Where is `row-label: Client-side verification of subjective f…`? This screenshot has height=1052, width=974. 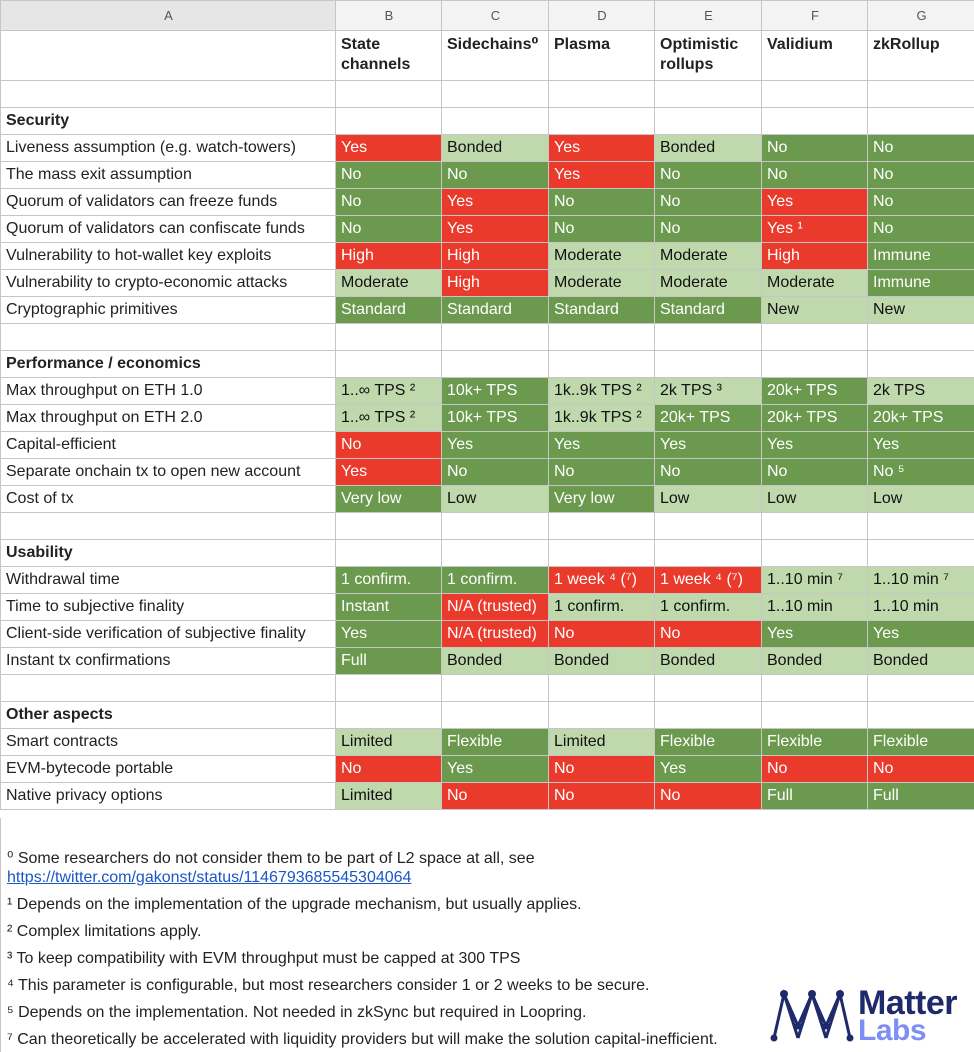 row-label: Client-side verification of subjective f… is located at coordinates (168, 634).